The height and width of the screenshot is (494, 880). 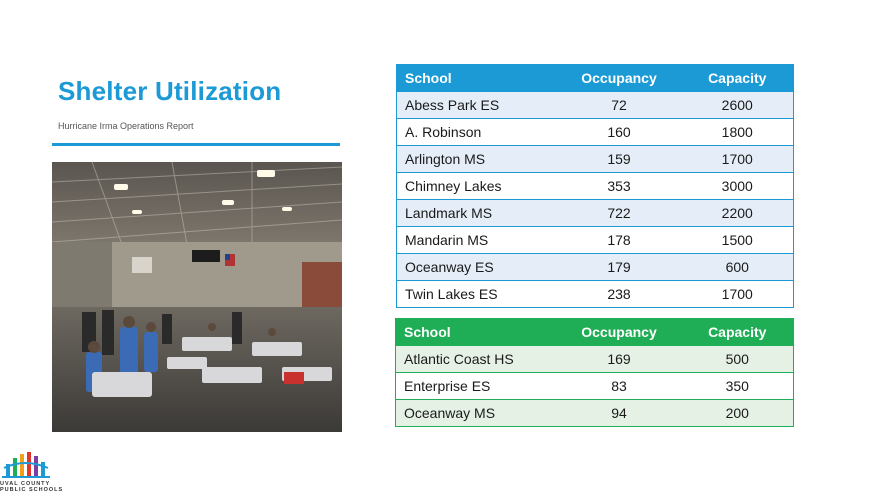 I want to click on table-row: Atlantic Coast HS 169 500, so click(x=594, y=359).